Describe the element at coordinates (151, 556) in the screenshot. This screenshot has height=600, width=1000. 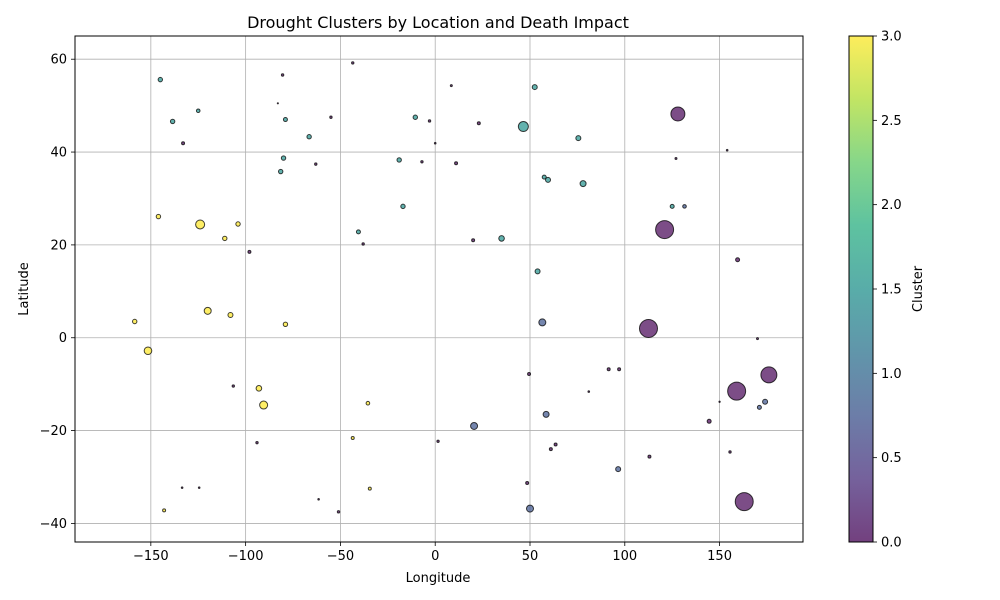
I see `x-tick-label: −150` at that location.